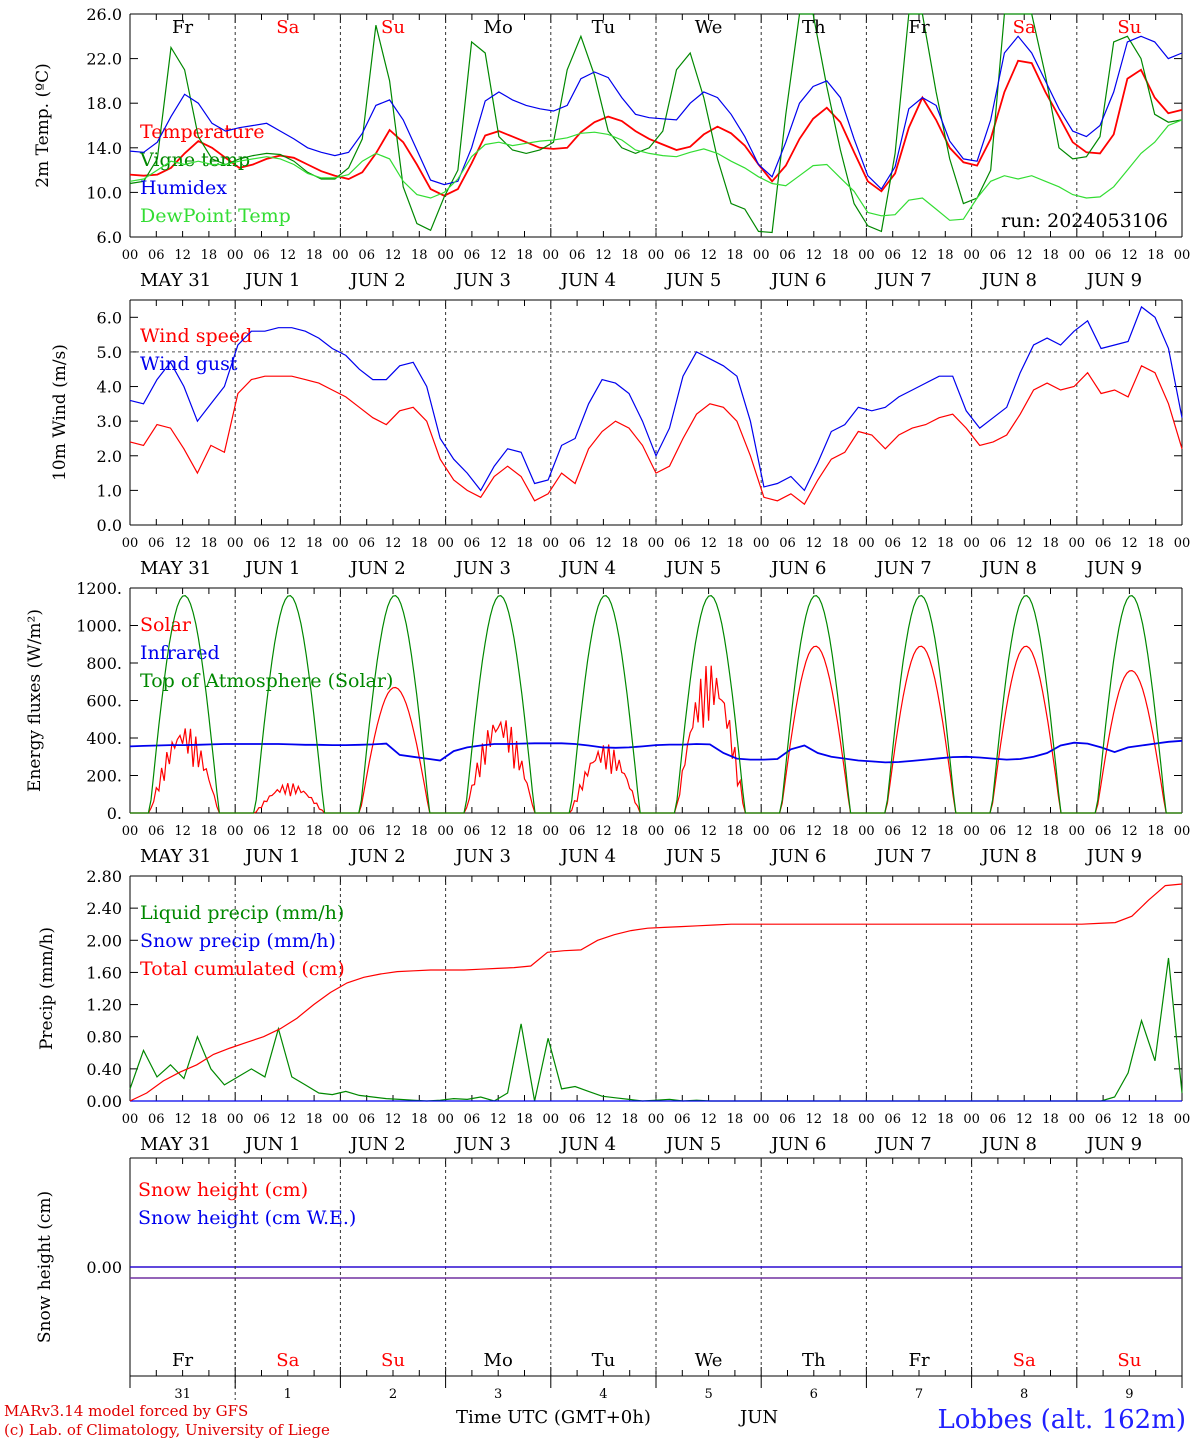 The width and height of the screenshot is (1194, 1440). Describe the element at coordinates (553, 1417) in the screenshot. I see `x-axis-title: Time UTC (GMT+0h)` at that location.